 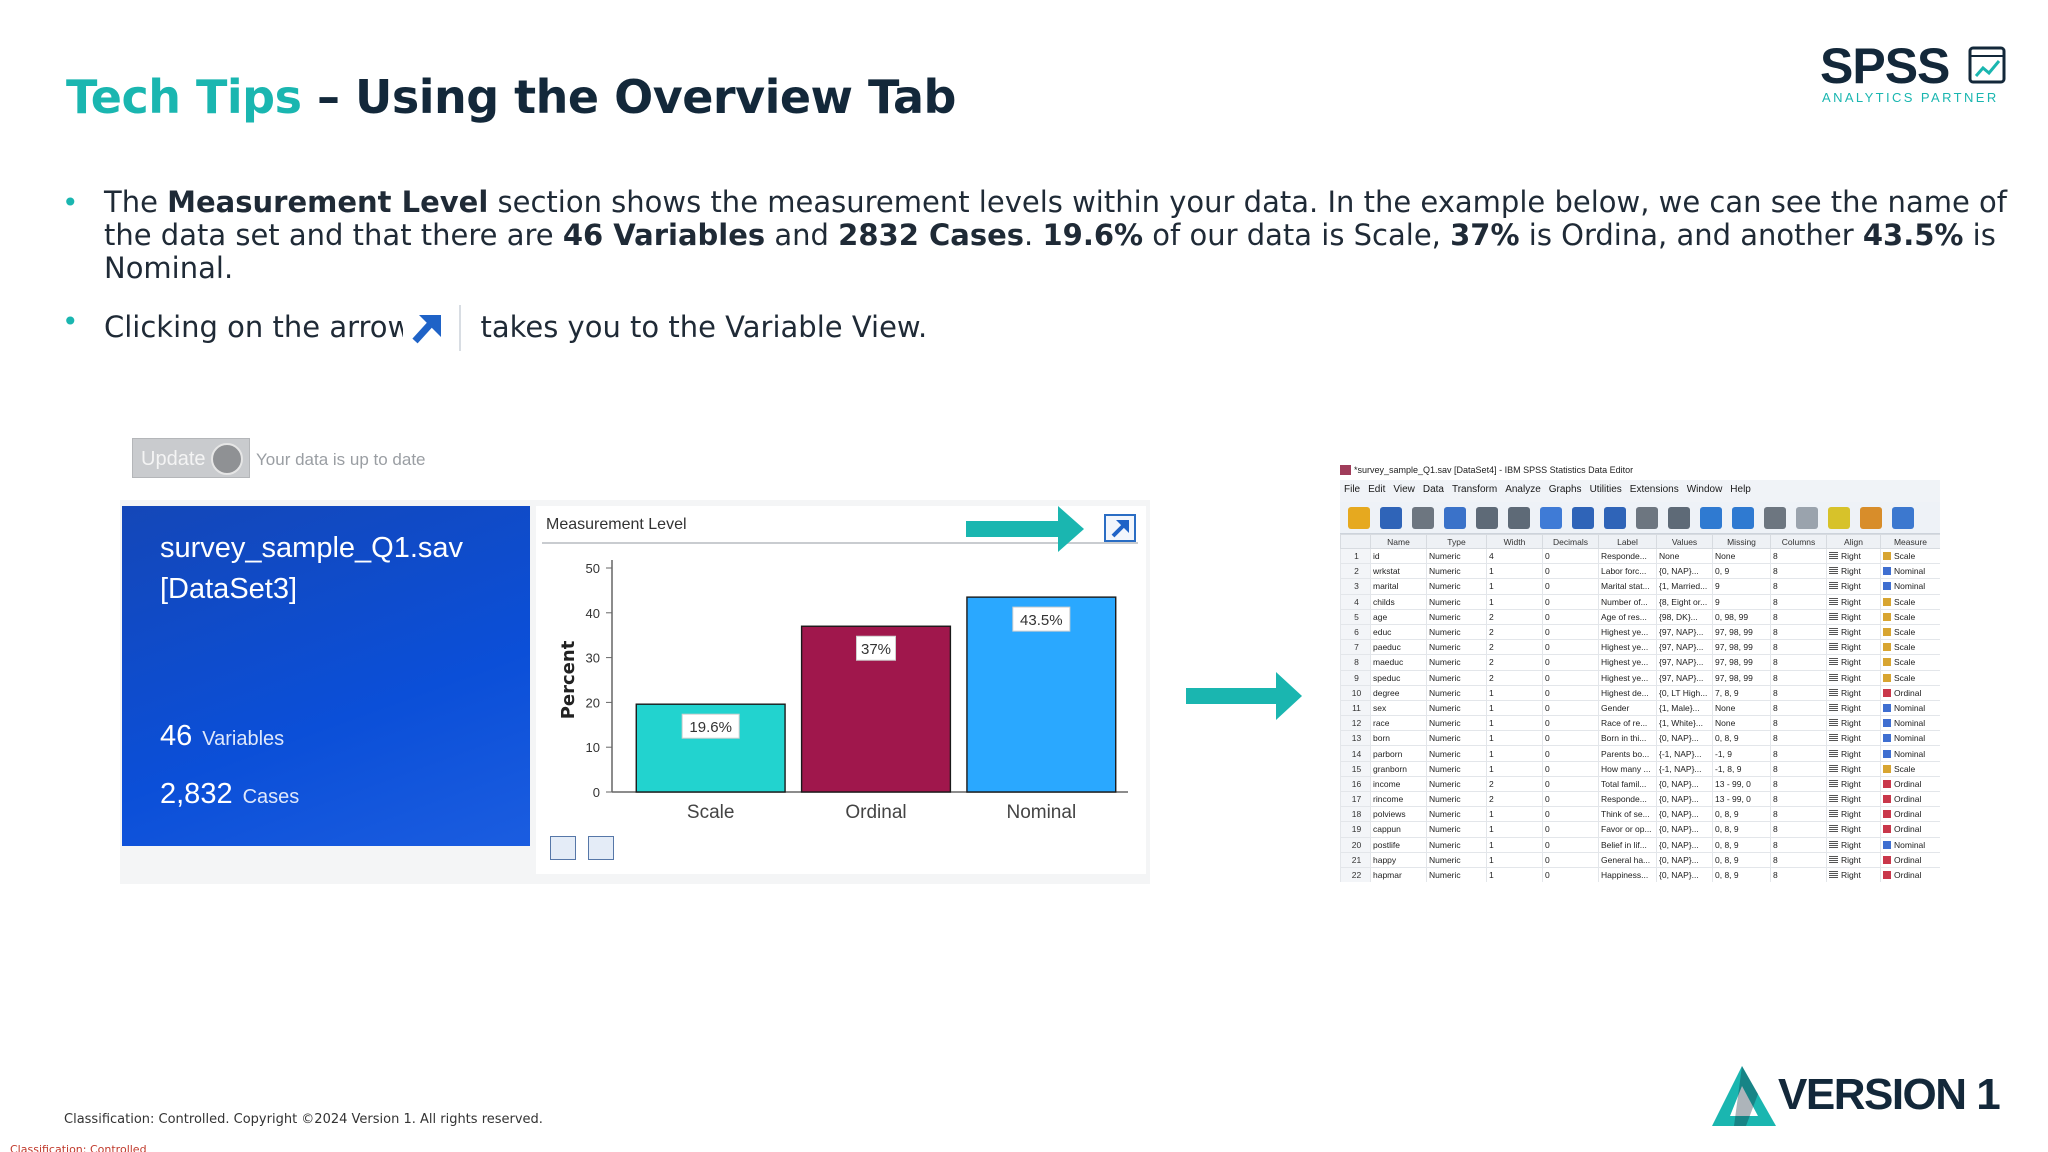 I want to click on table-cell: id, so click(x=1398, y=556).